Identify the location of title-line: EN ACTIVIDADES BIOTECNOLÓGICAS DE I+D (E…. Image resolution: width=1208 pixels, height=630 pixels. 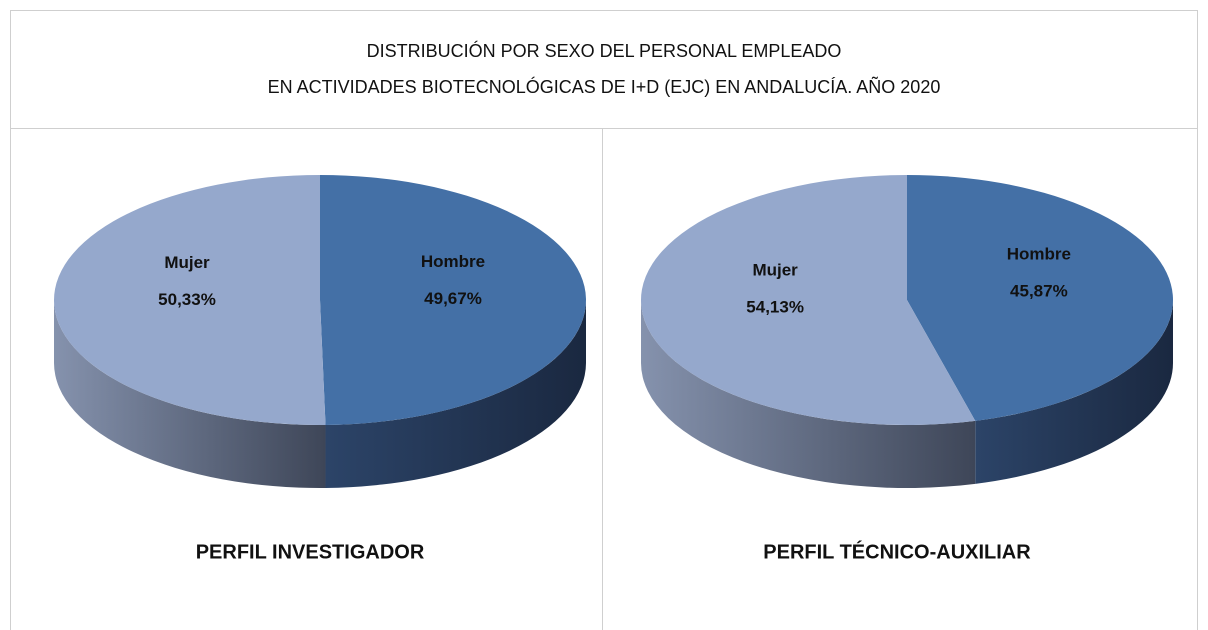
(604, 86).